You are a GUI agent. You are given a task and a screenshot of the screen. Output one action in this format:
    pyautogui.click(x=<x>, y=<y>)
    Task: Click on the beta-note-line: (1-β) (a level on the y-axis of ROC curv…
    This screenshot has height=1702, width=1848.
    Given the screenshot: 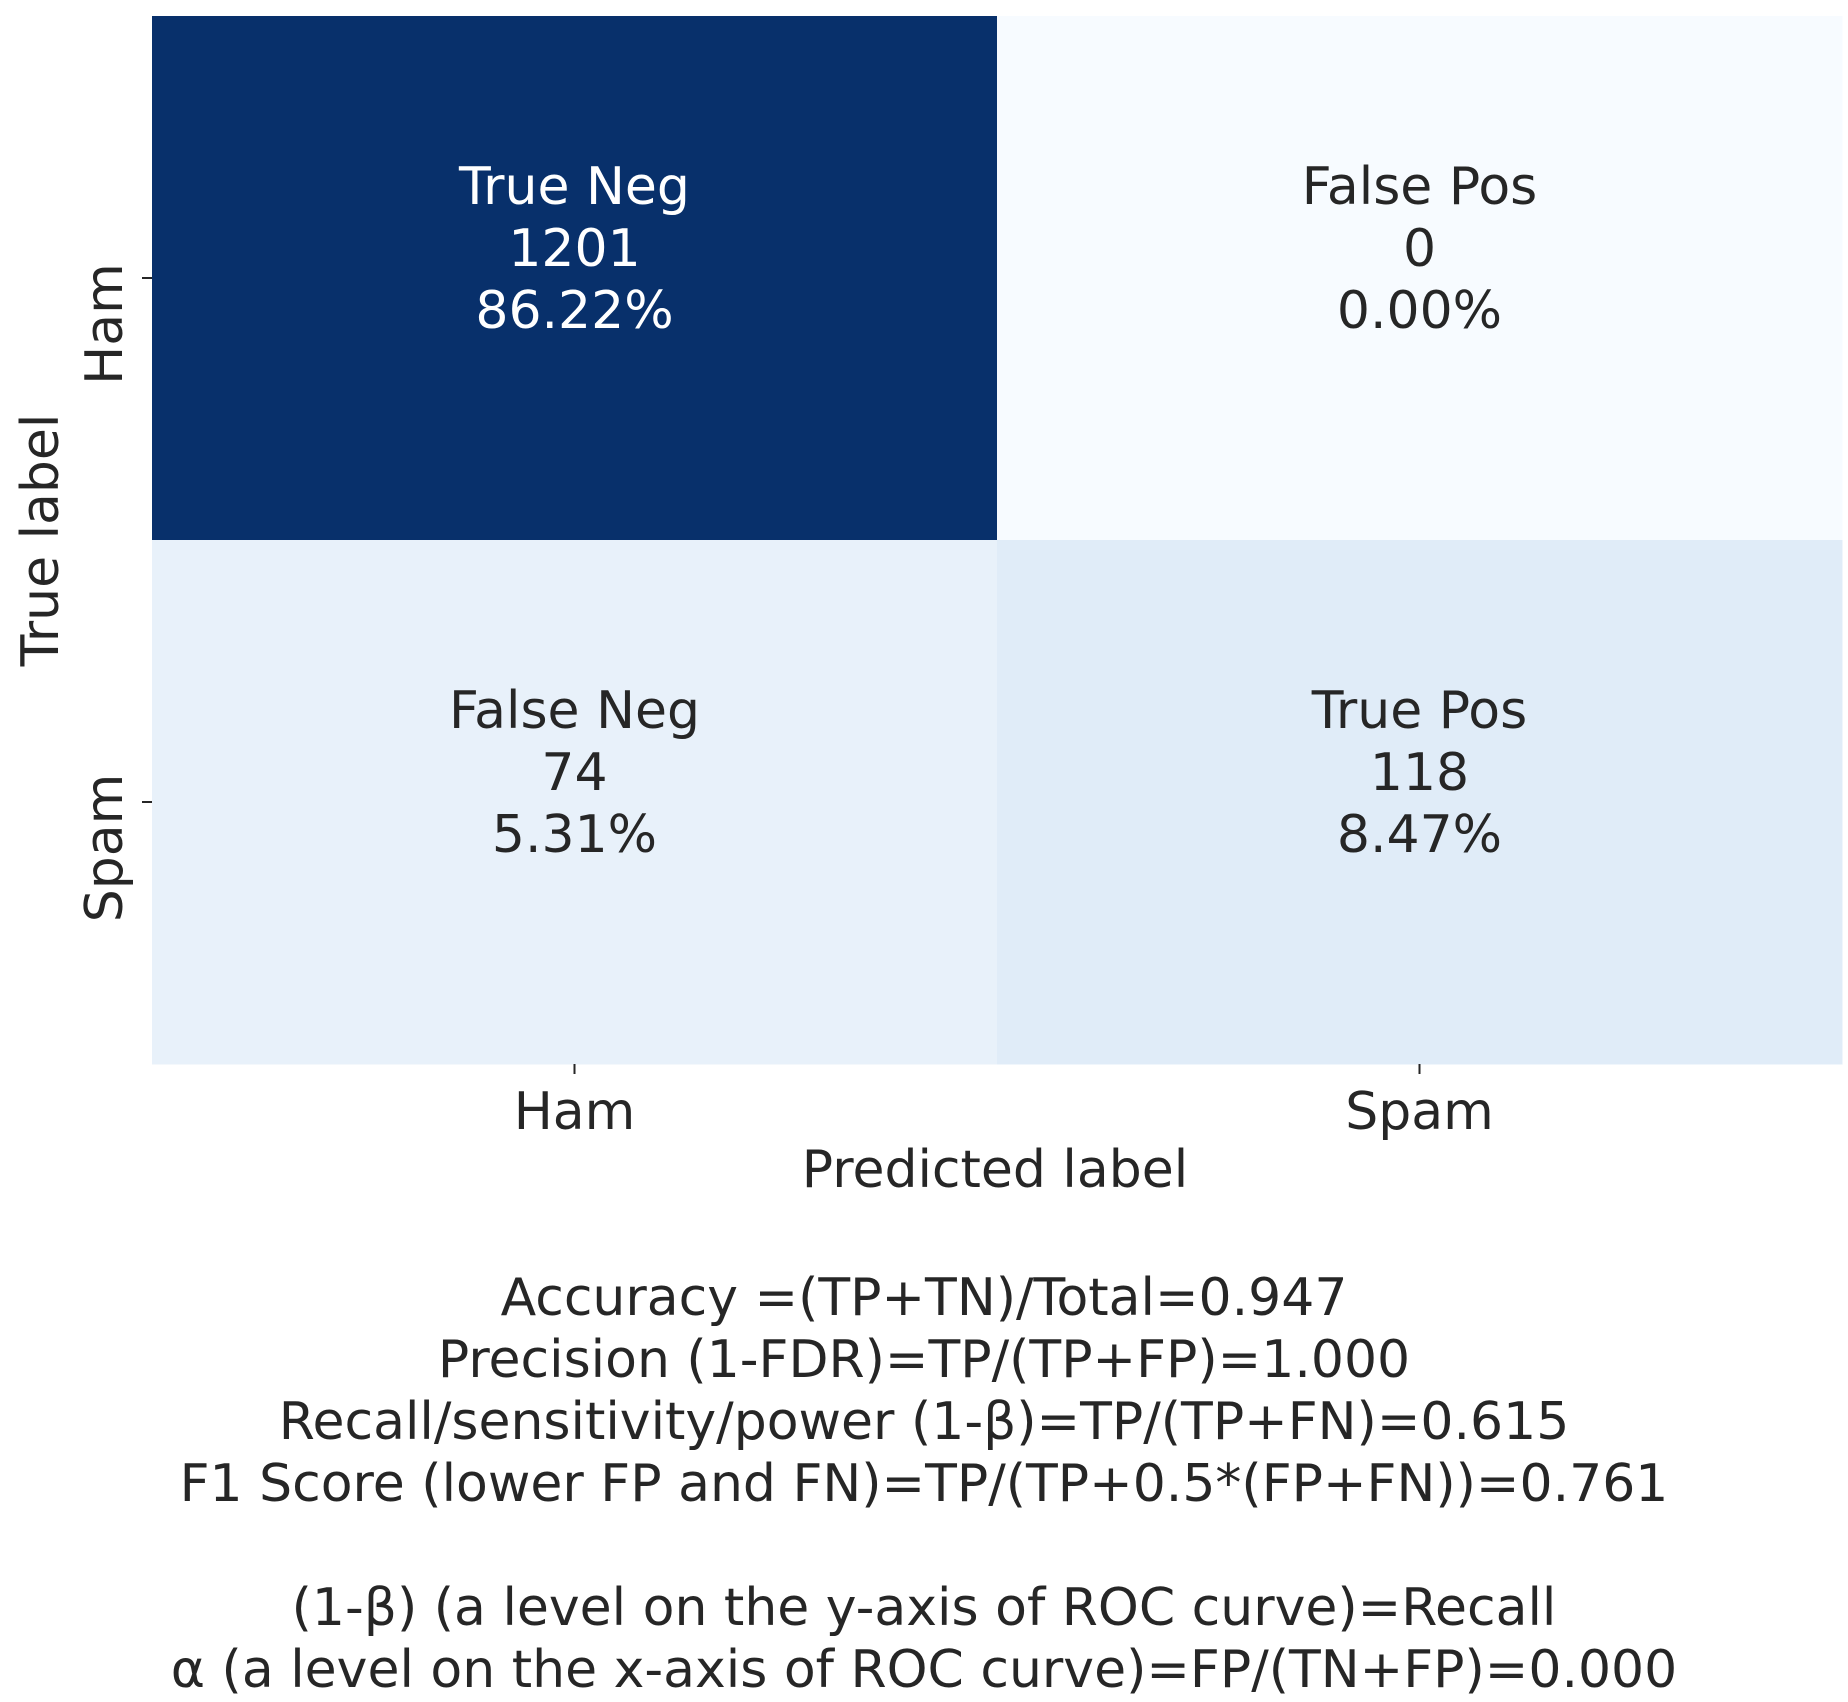 What is the action you would take?
    pyautogui.click(x=924, y=1608)
    